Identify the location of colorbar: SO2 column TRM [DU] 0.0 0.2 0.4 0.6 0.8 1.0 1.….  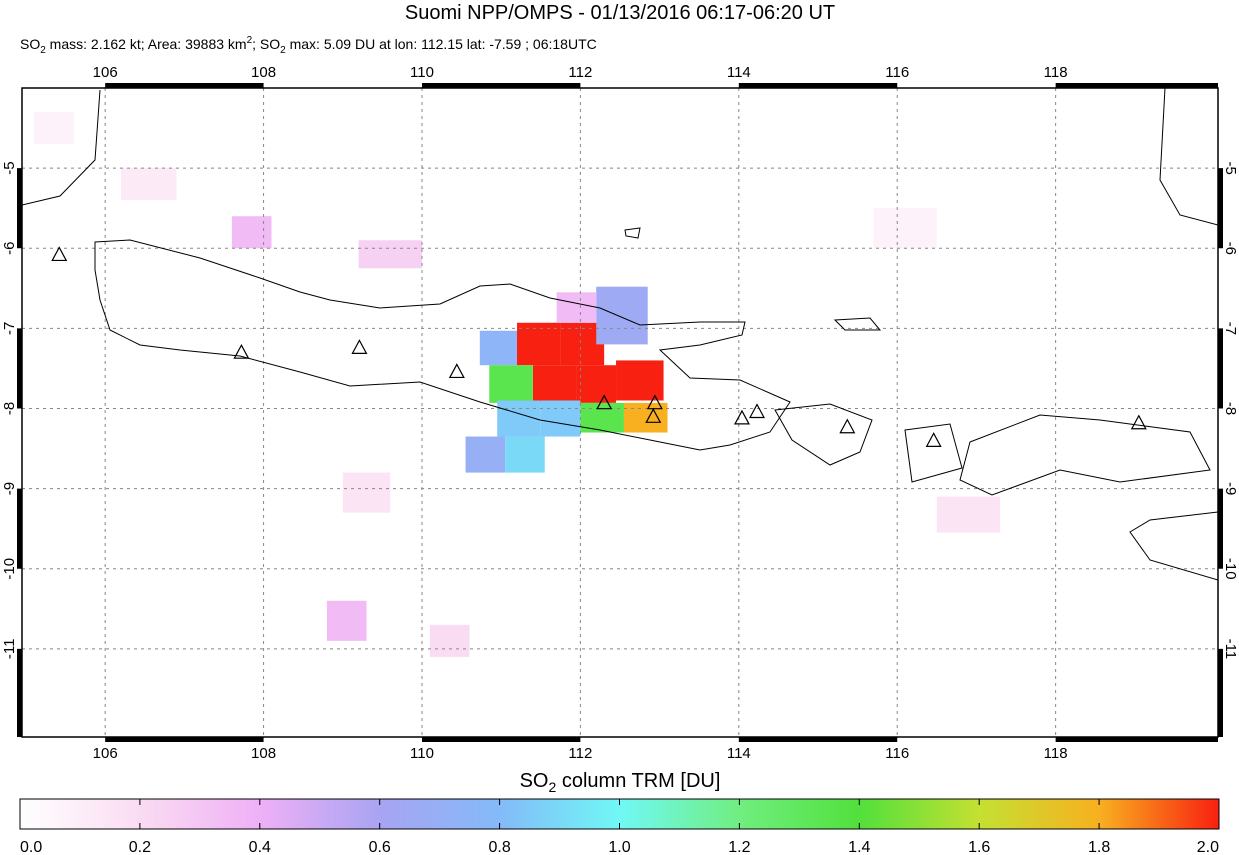
(619, 812).